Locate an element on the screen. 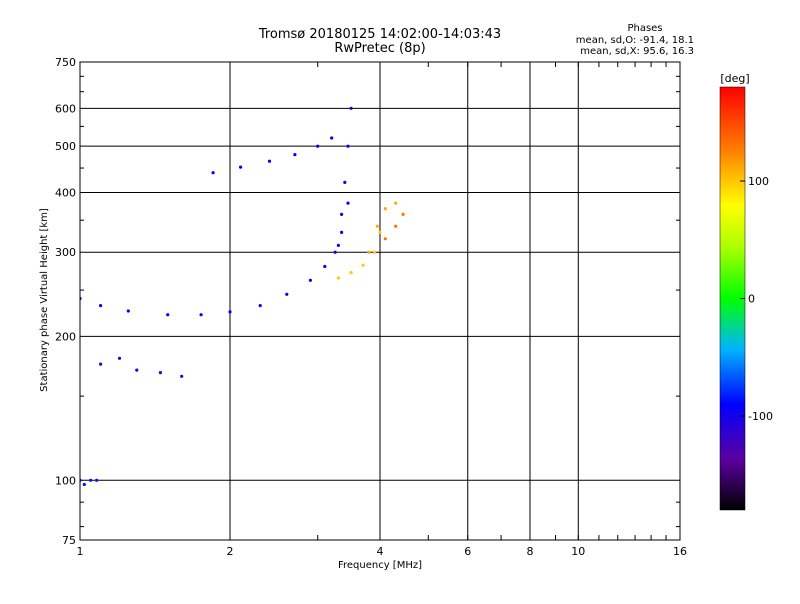 The height and width of the screenshot is (604, 800). colorbar-label: [deg] is located at coordinates (734, 78).